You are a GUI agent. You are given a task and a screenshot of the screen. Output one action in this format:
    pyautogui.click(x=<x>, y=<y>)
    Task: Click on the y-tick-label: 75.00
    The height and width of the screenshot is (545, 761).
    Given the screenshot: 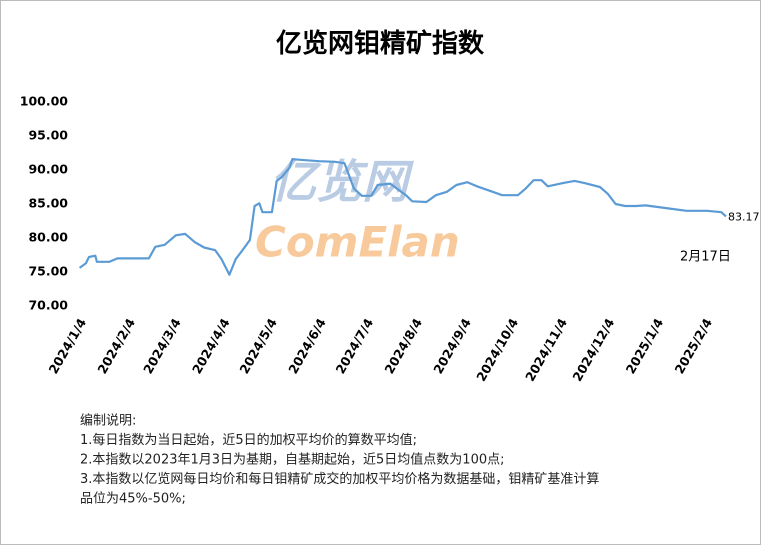 What is the action you would take?
    pyautogui.click(x=48, y=271)
    